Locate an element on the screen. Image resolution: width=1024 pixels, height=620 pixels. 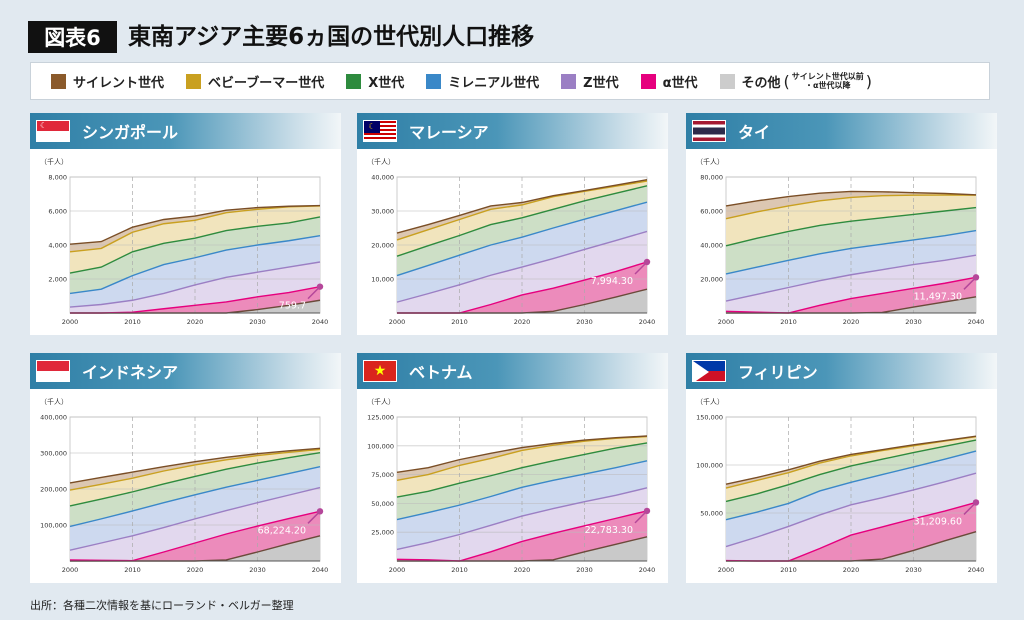
y-tick-label: 150,000 is located at coordinates (709, 418).